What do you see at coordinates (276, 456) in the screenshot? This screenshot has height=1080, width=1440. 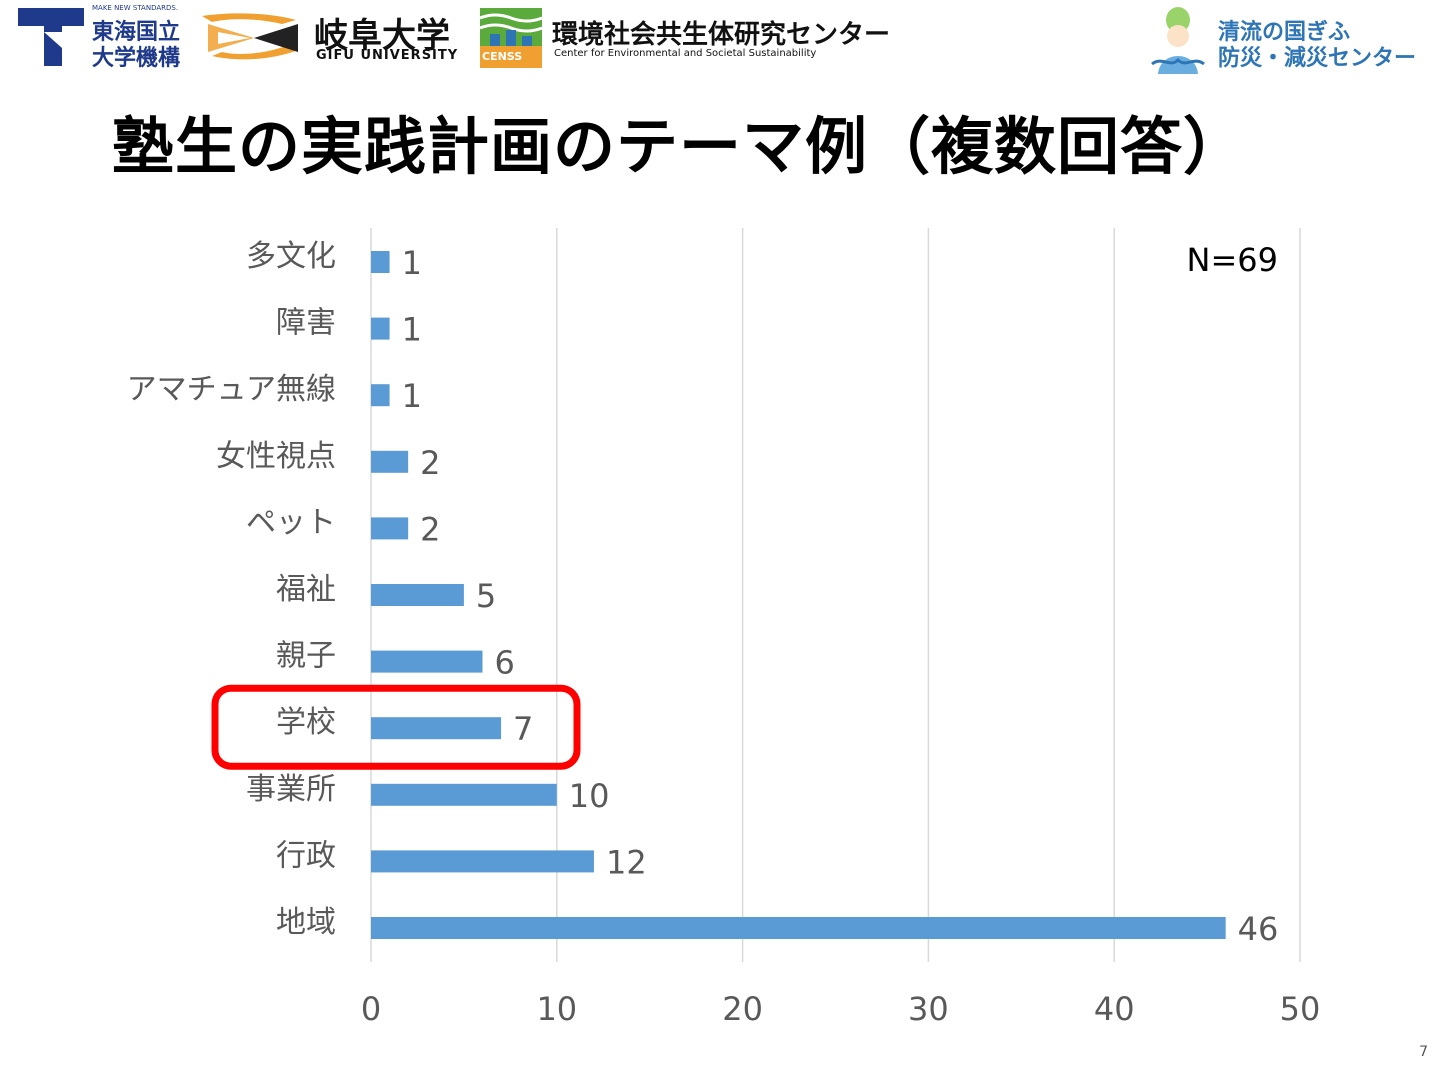 I see `category-label: 女性視点` at bounding box center [276, 456].